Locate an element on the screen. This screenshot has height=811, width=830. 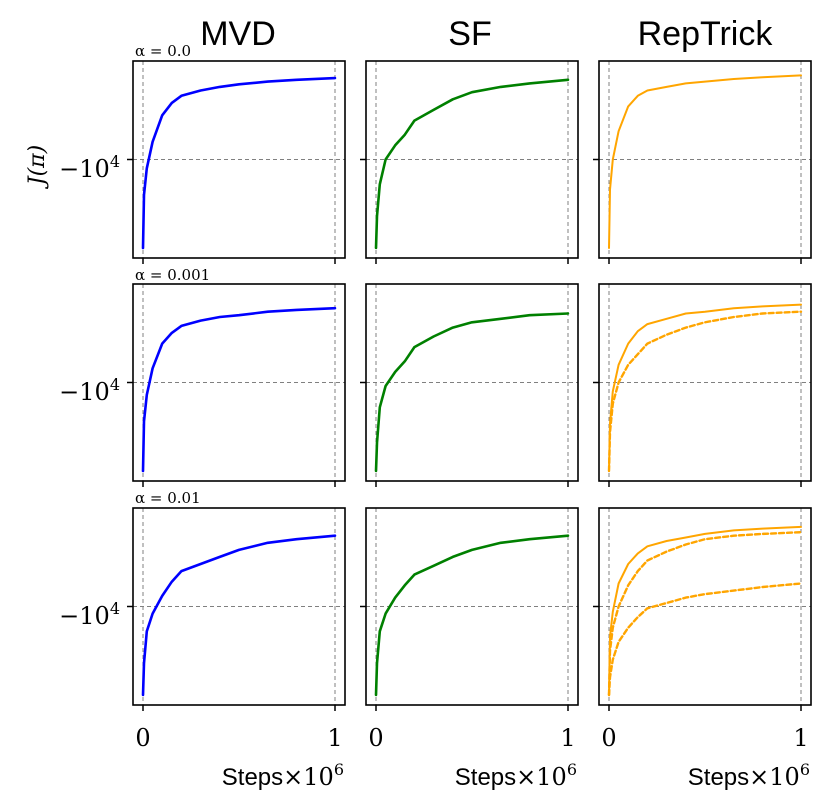
column-title-sf: SF is located at coordinates (469, 34).